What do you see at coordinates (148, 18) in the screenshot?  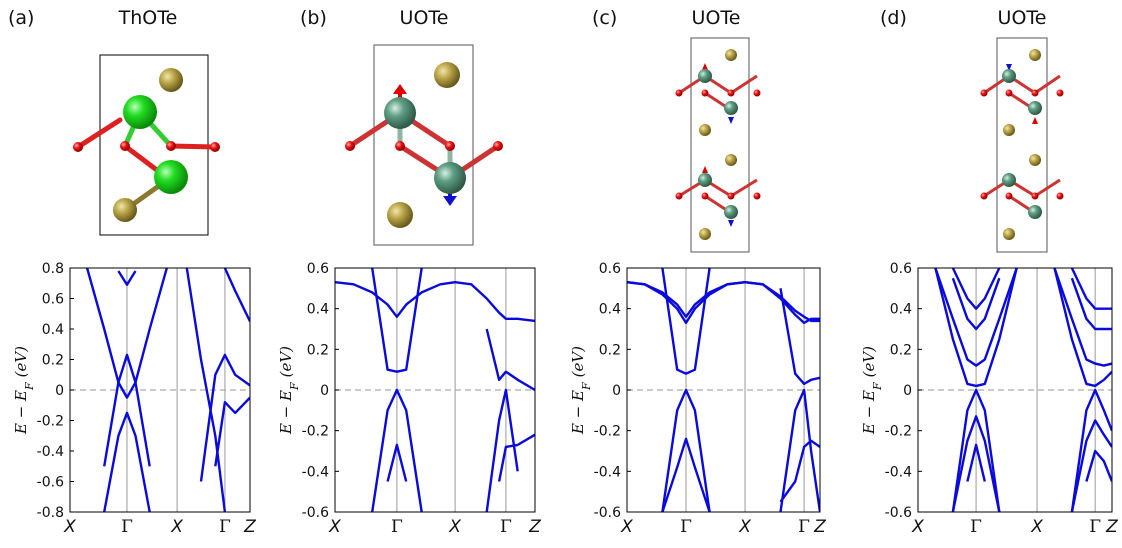 I see `chart-title: ThOTe` at bounding box center [148, 18].